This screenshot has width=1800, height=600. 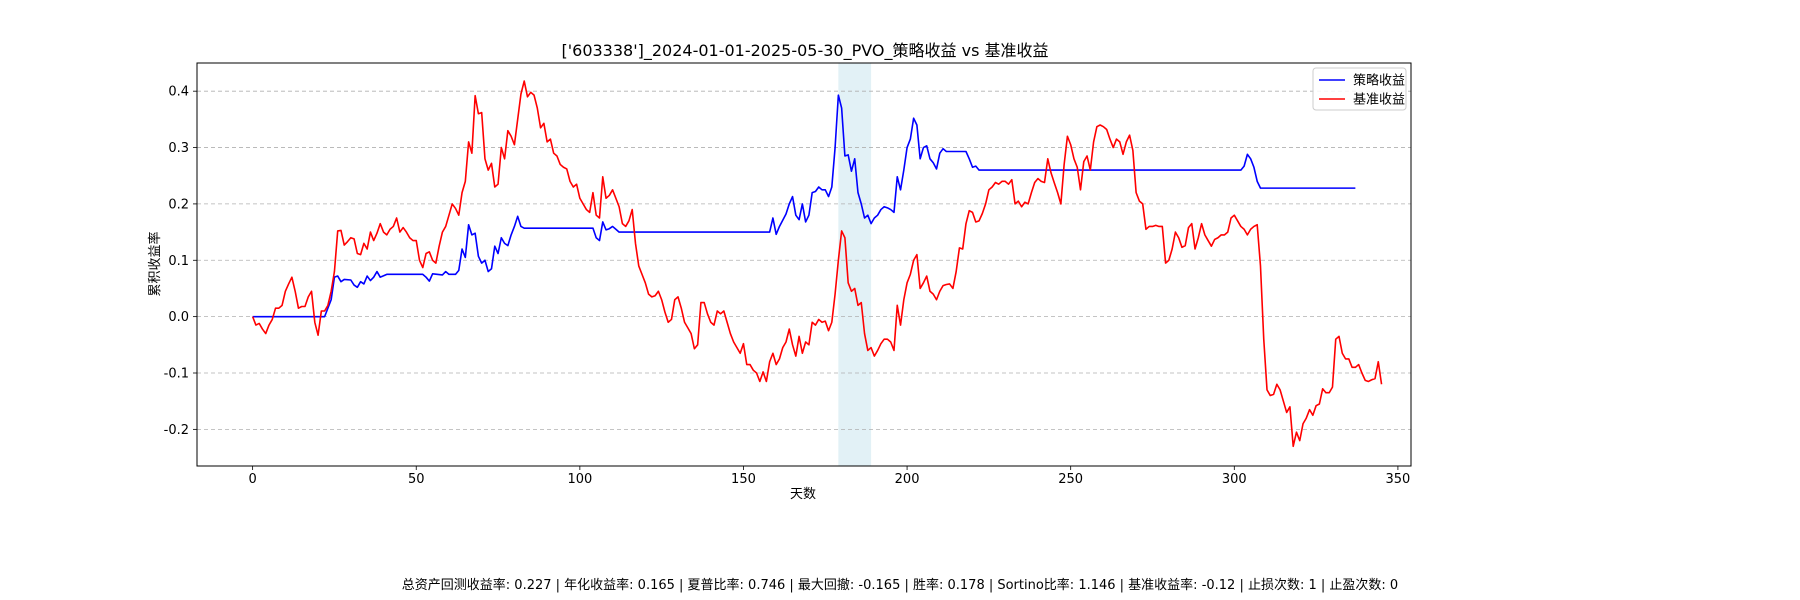 I want to click on y-tick-label: 0.2, so click(x=178, y=204).